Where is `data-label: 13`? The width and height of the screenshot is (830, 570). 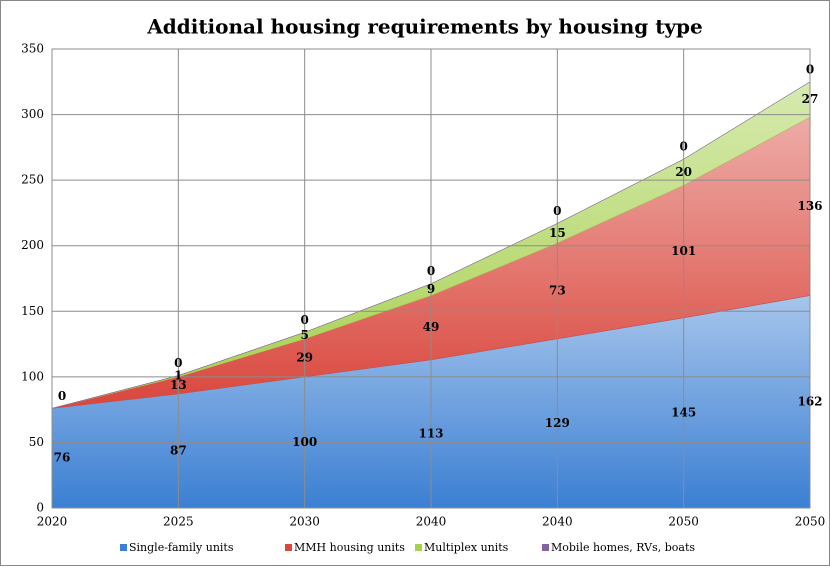
data-label: 13 is located at coordinates (178, 385).